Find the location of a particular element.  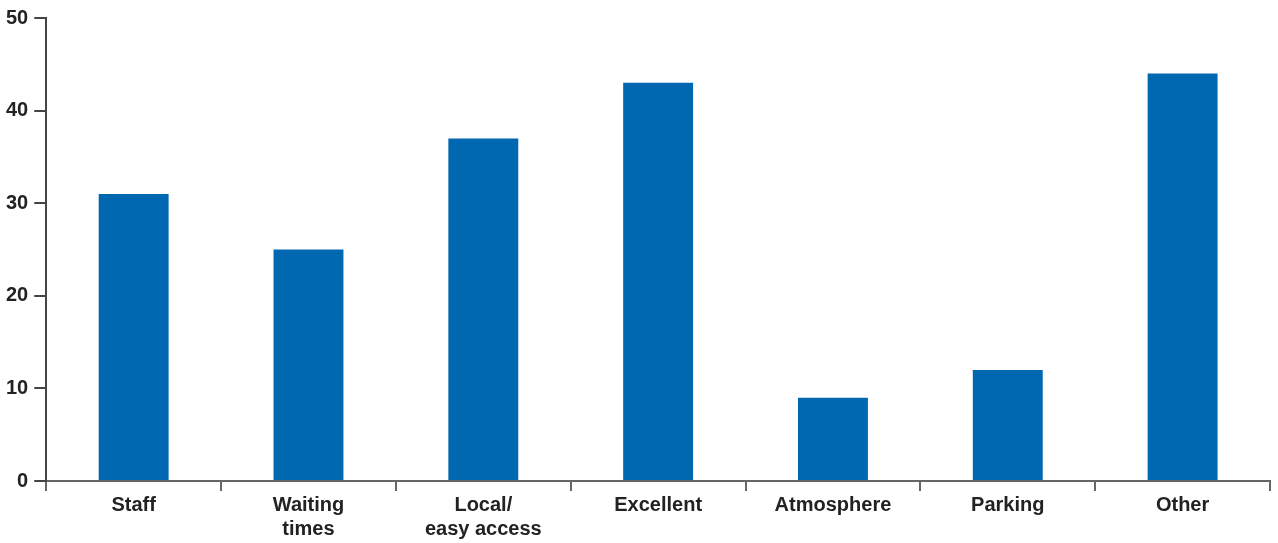

y-tick-label: 30 is located at coordinates (17, 201).